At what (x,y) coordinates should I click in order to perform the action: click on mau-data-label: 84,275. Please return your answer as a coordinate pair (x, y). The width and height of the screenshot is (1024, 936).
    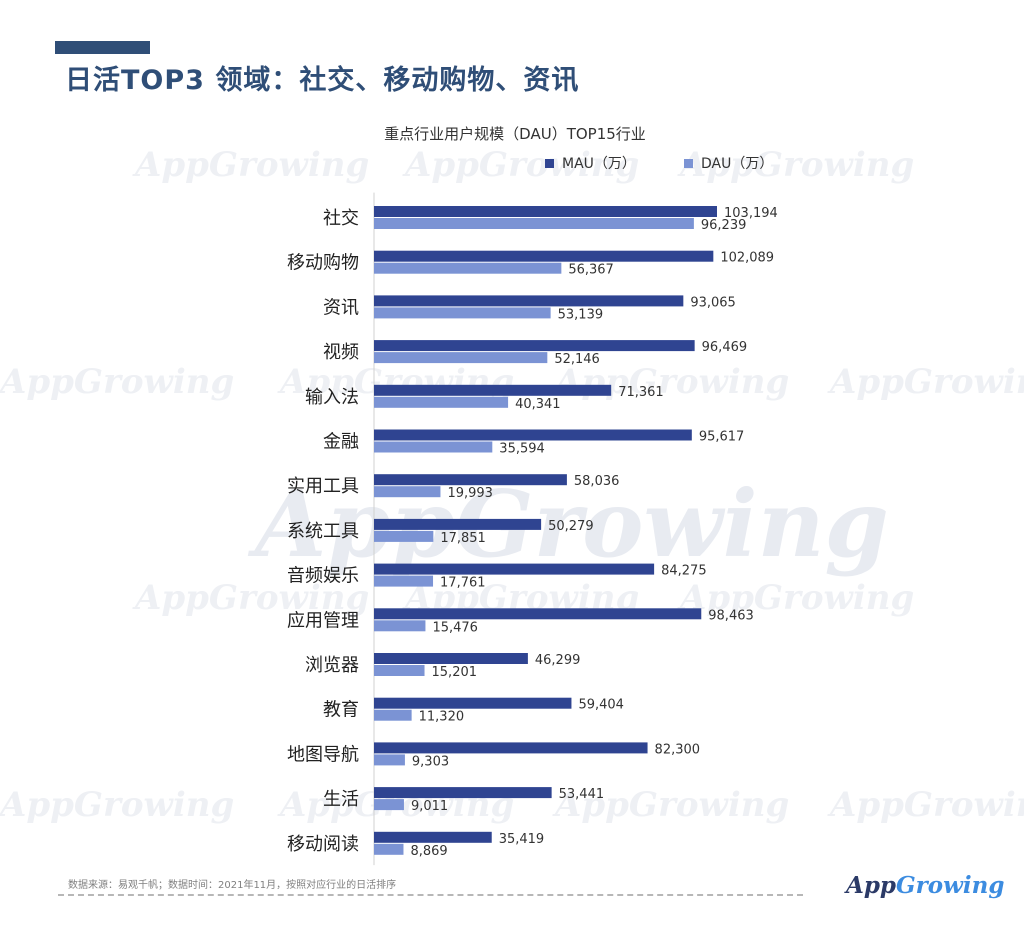
    Looking at the image, I should click on (684, 571).